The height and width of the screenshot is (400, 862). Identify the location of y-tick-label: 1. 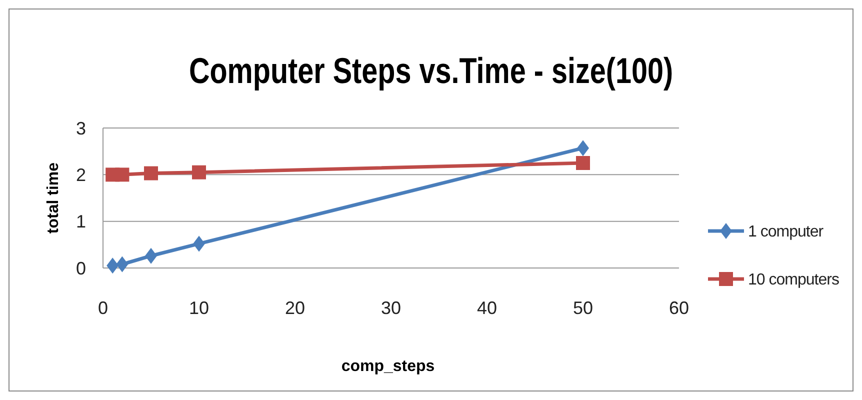
(81, 222).